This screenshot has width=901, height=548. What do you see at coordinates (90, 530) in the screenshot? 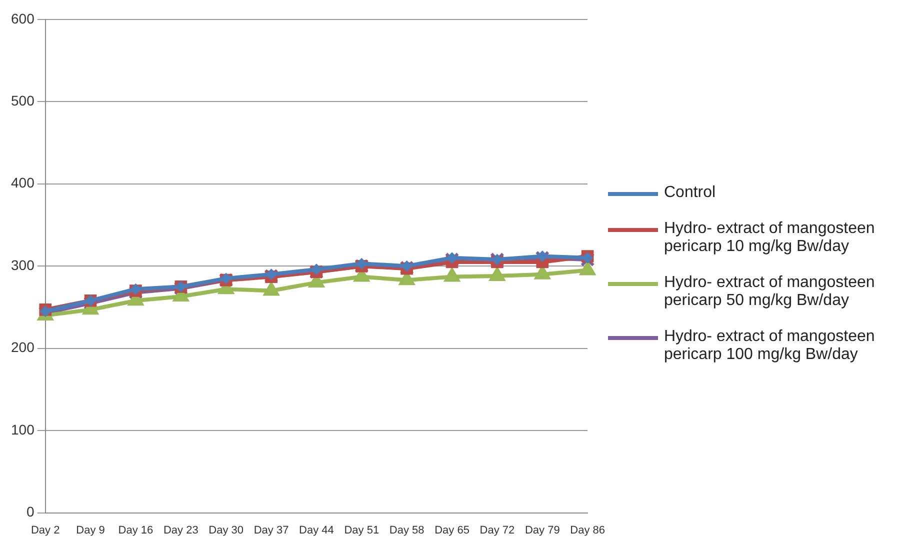
I see `x-tick-label: Day 9` at bounding box center [90, 530].